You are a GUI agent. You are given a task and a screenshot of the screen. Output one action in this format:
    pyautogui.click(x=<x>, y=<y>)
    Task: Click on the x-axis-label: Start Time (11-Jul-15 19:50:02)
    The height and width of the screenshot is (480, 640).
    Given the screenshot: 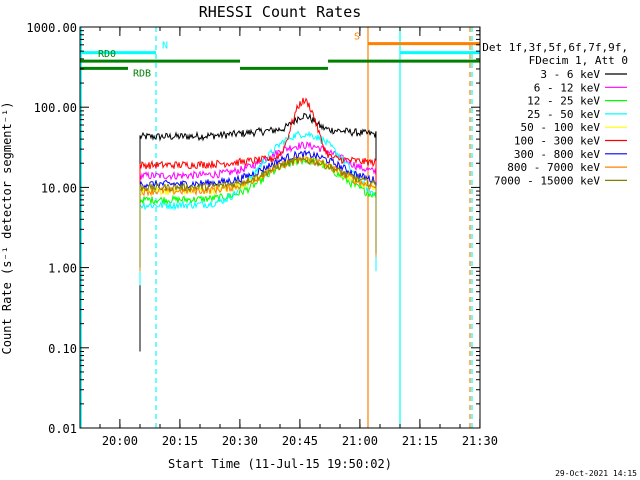 What is the action you would take?
    pyautogui.click(x=280, y=464)
    